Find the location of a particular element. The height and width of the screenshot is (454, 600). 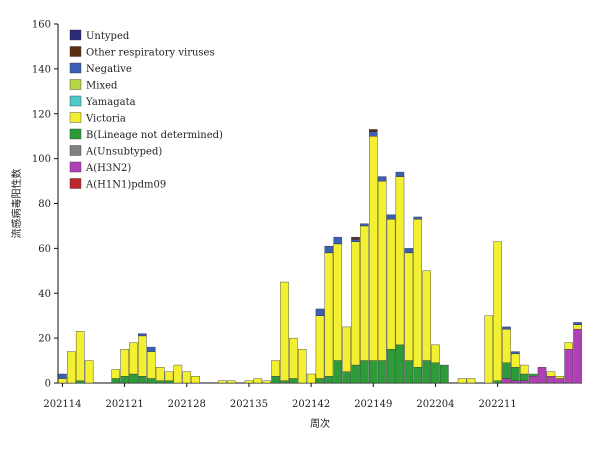

legend-label: Mixed is located at coordinates (102, 86).